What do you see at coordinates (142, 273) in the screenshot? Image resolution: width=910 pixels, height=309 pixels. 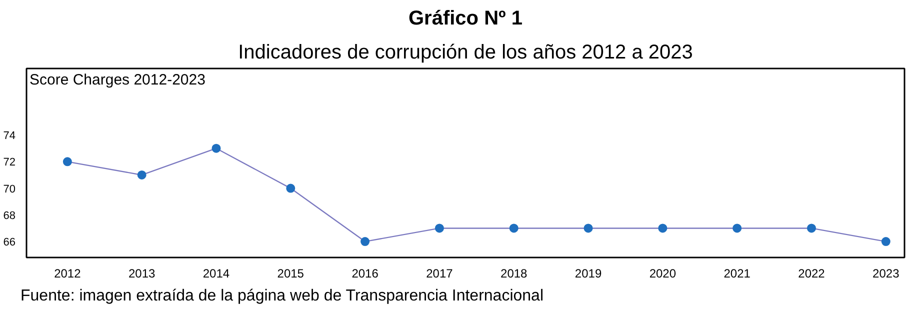 I see `x-tick-label: 2013` at bounding box center [142, 273].